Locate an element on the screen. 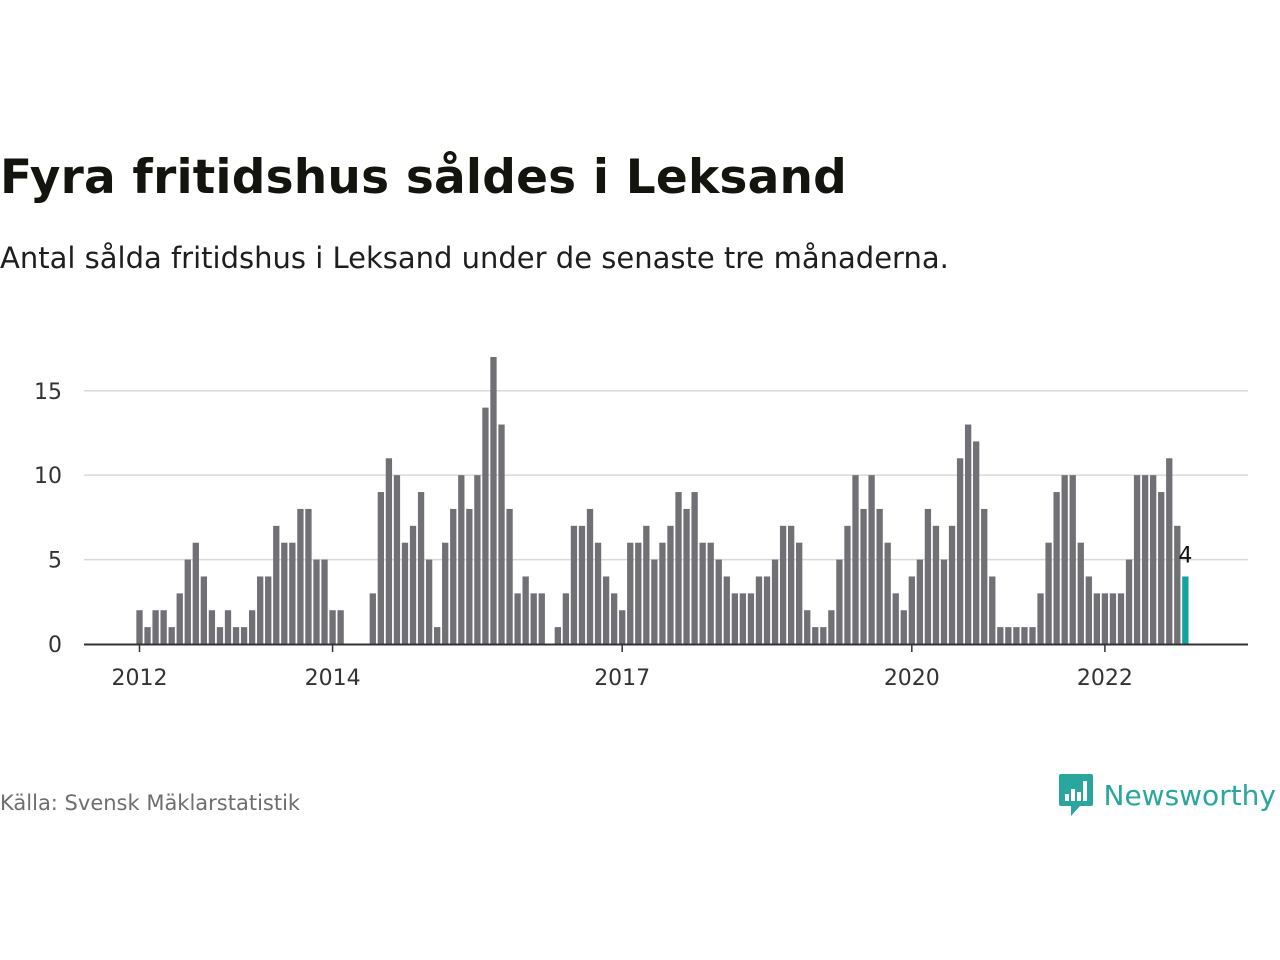 This screenshot has height=960, width=1280. data-label-last: 4 is located at coordinates (1185, 555).